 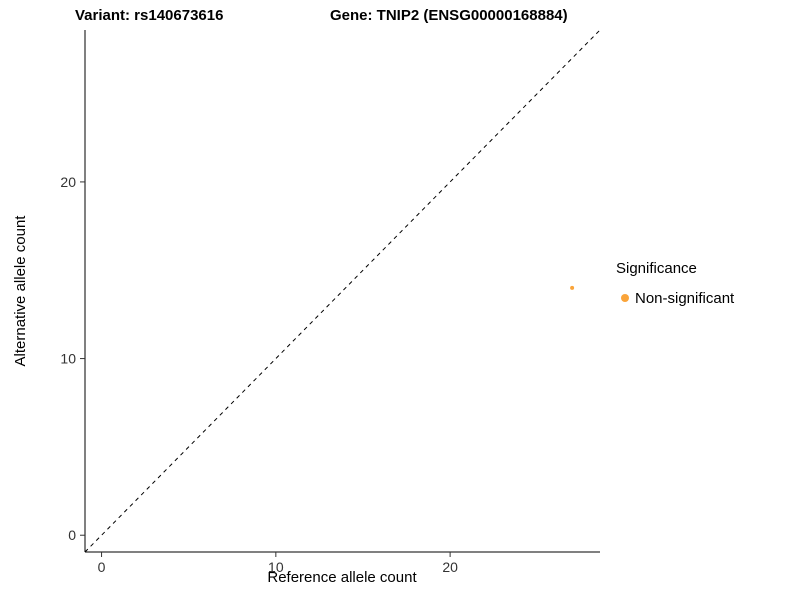 I want to click on y-tick-label: 20, so click(x=68, y=182).